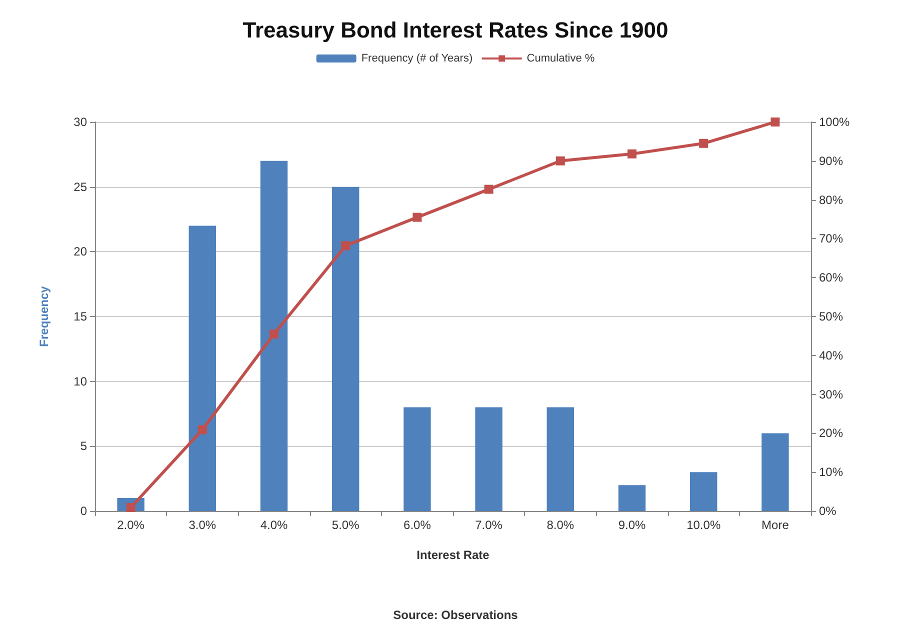 The image size is (911, 643). What do you see at coordinates (81, 187) in the screenshot?
I see `y-tick-label: 25` at bounding box center [81, 187].